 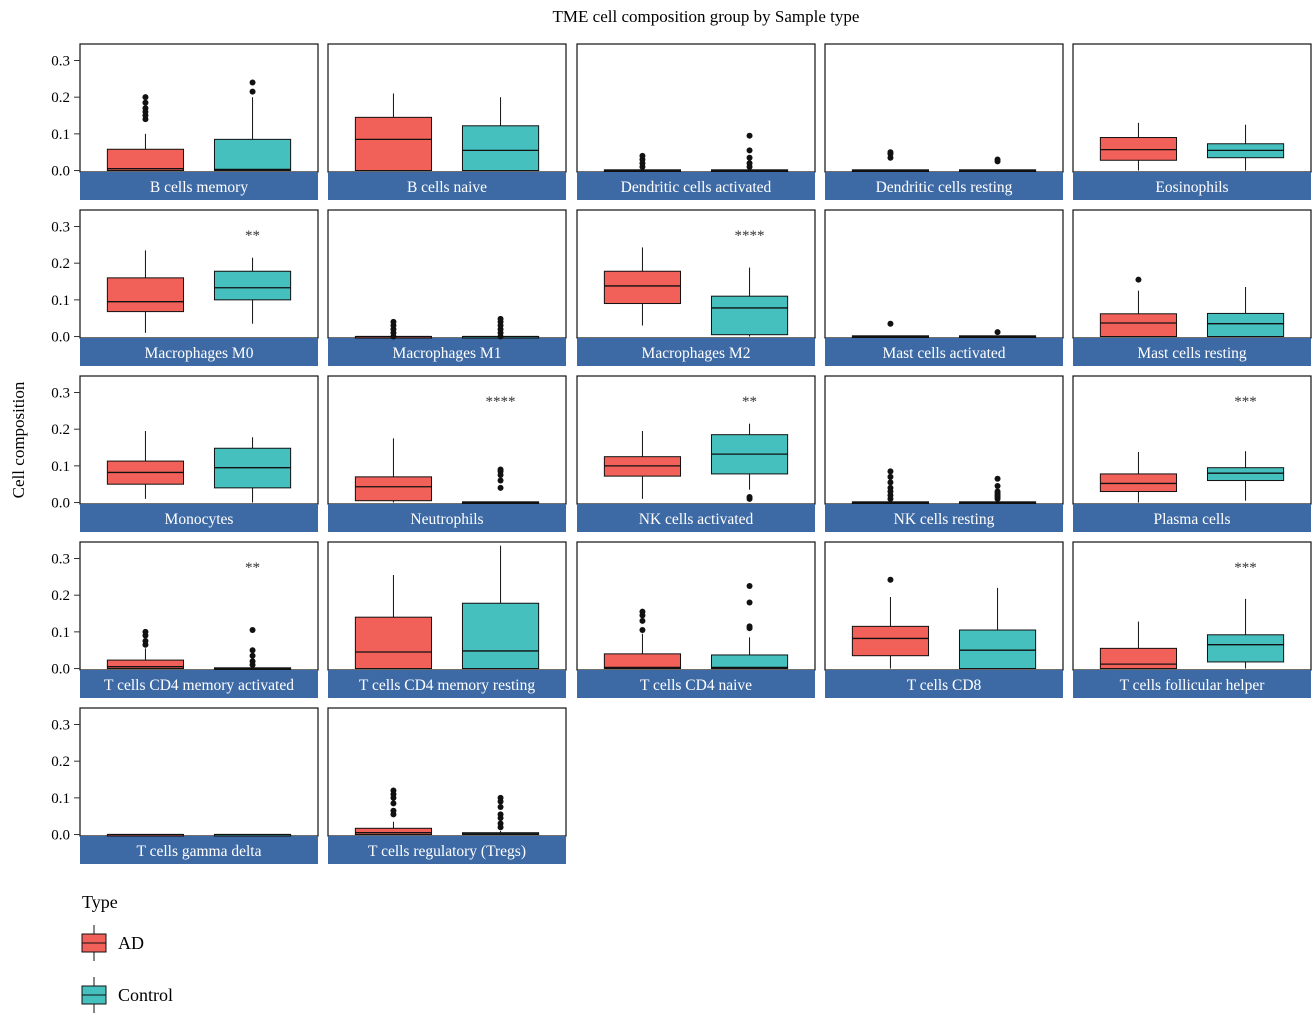 What do you see at coordinates (60, 430) in the screenshot?
I see `y-tick-label: 0.2` at bounding box center [60, 430].